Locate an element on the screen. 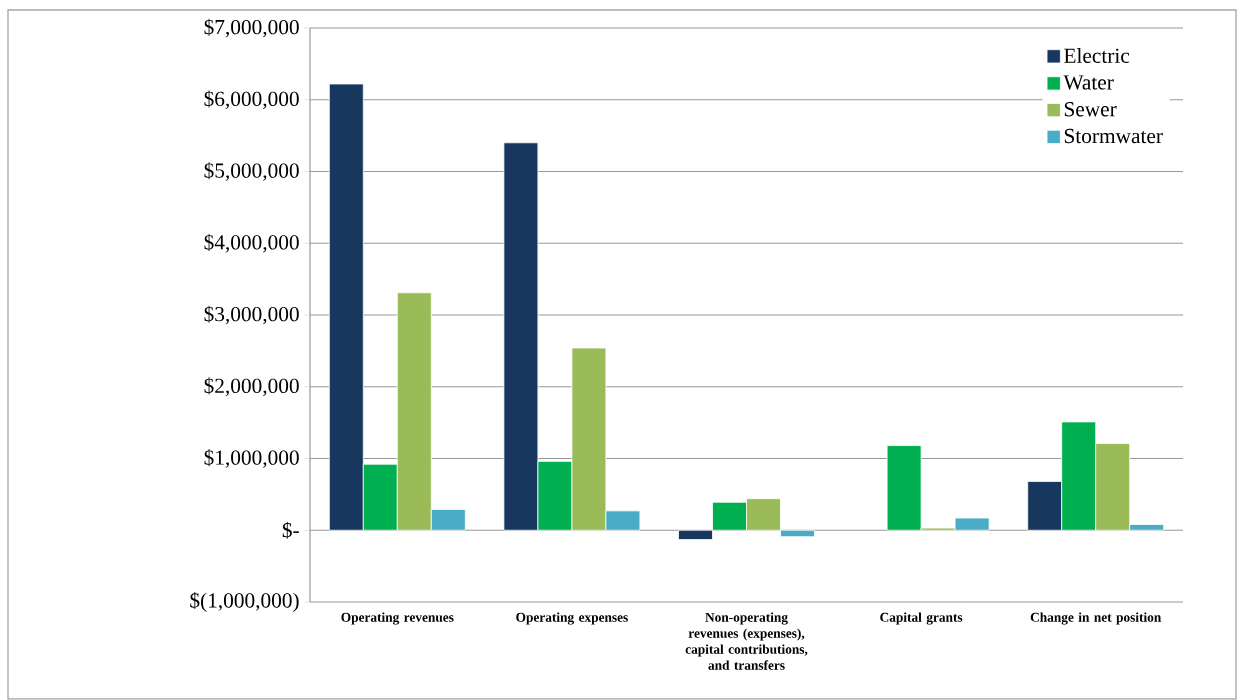  y-tick-label: $7,000,000 is located at coordinates (251, 28).